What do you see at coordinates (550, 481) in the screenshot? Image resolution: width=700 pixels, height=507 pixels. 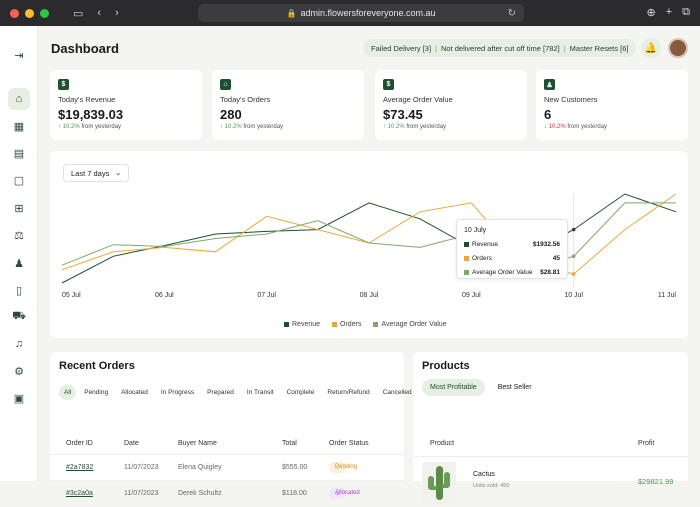 I see `product-row: Cactus Units sold: 450 $29821.99` at bounding box center [550, 481].